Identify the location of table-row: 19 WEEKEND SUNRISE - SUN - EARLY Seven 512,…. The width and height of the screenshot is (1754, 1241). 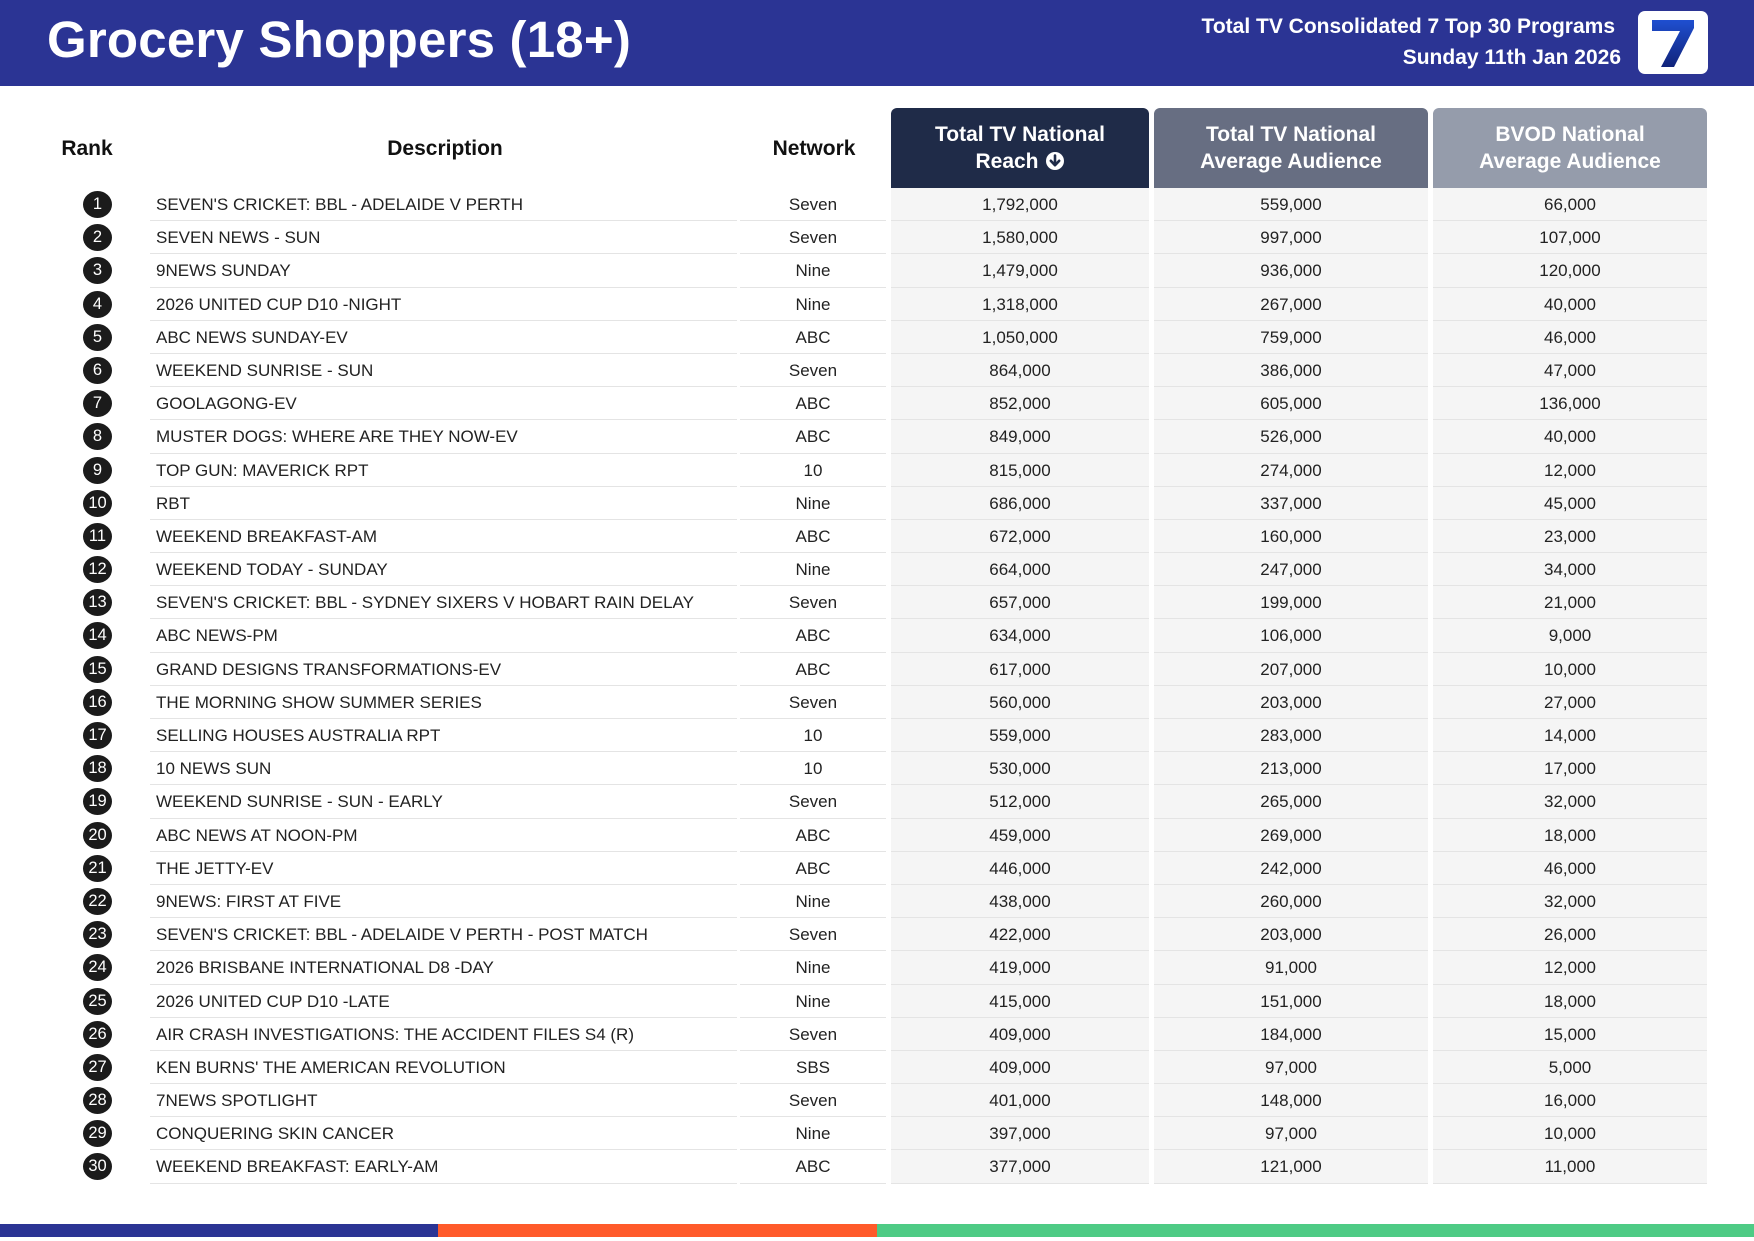
(877, 802).